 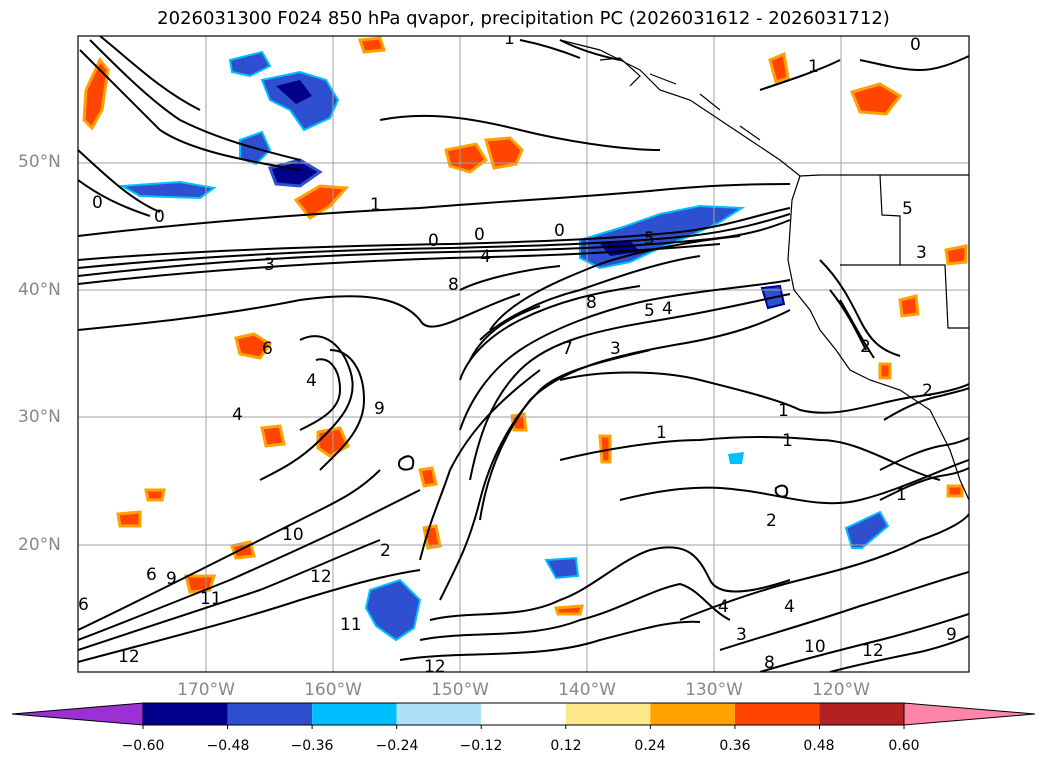 I want to click on colorbar-tick-label: −0.24, so click(x=397, y=746).